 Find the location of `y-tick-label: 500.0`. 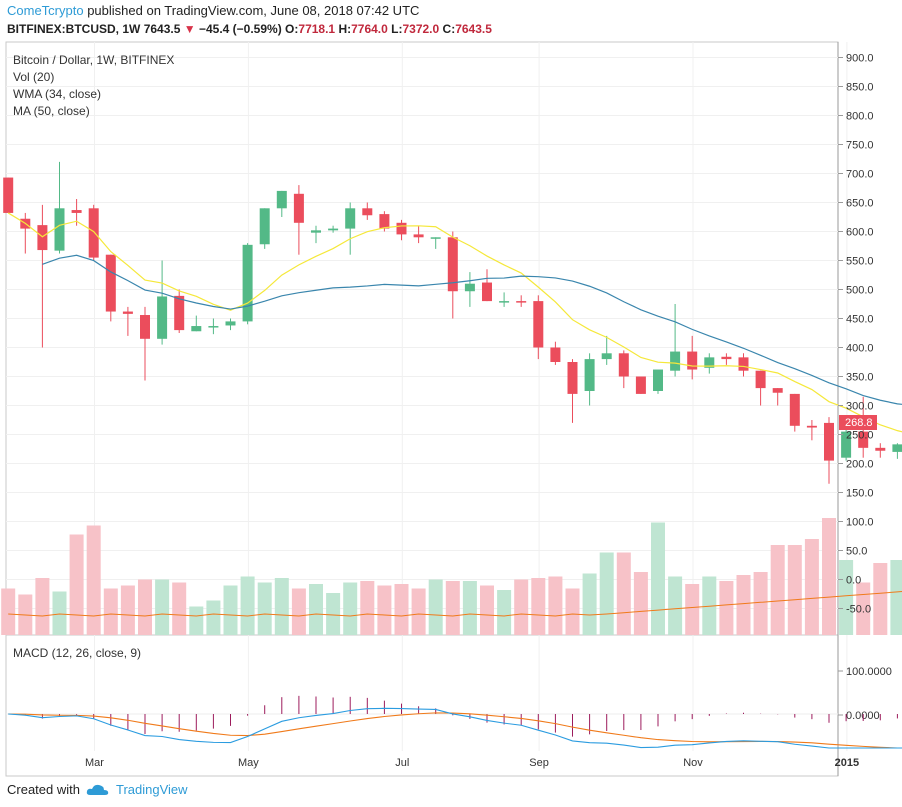

y-tick-label: 500.0 is located at coordinates (860, 291).